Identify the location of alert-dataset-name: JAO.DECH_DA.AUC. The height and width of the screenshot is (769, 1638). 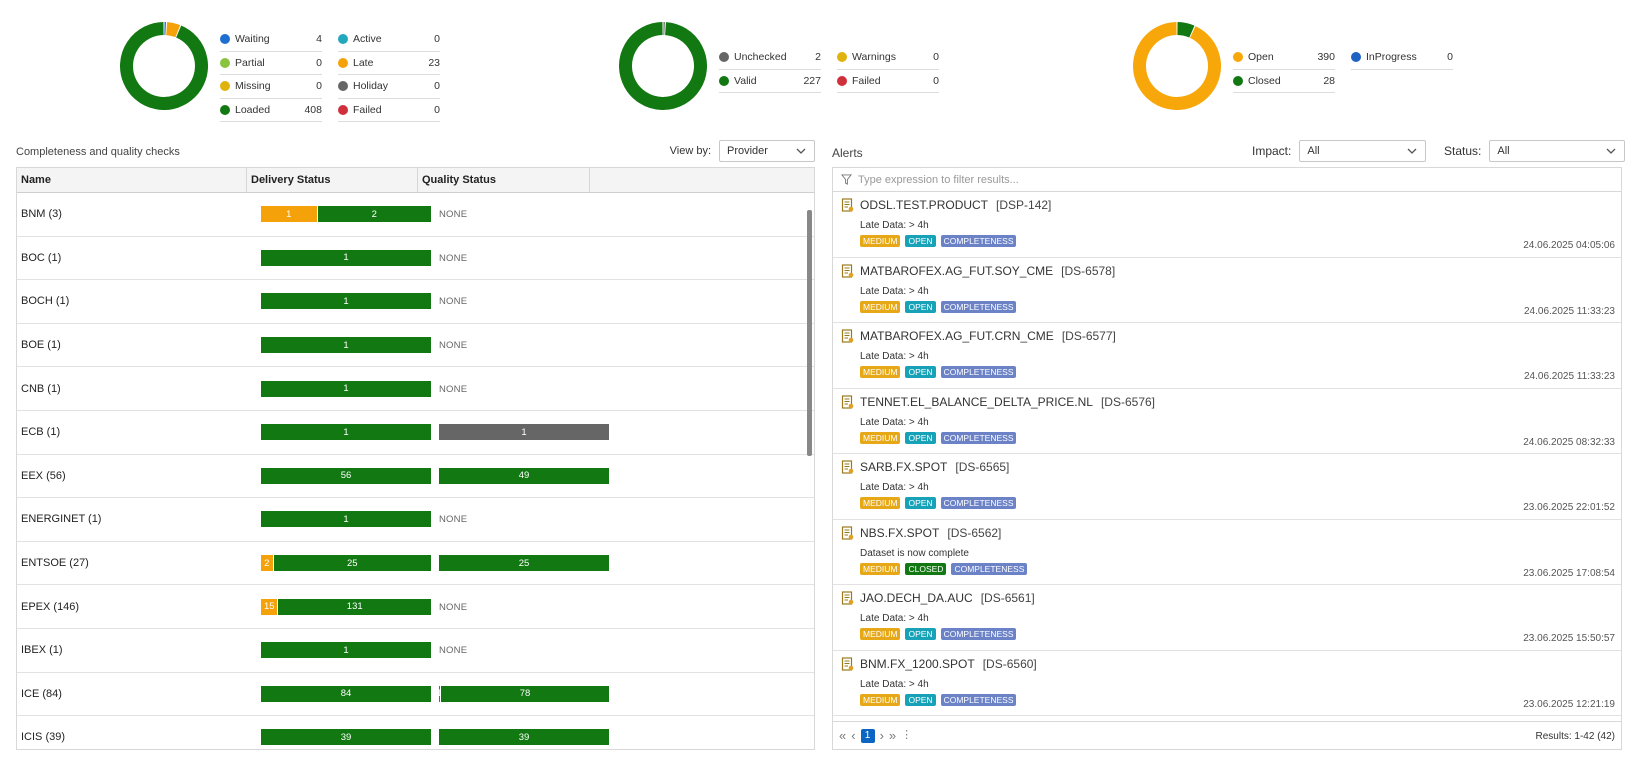
(916, 598).